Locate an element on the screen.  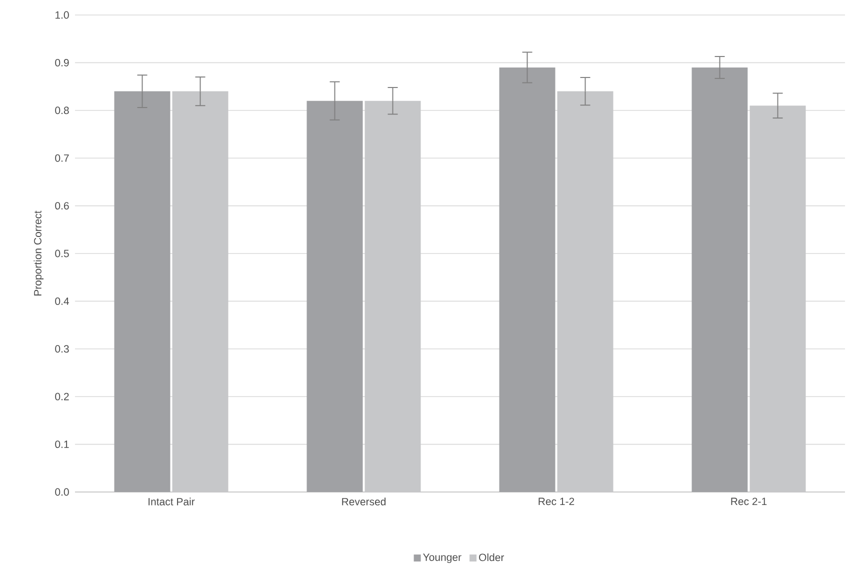
legend-label: Older is located at coordinates (491, 557).